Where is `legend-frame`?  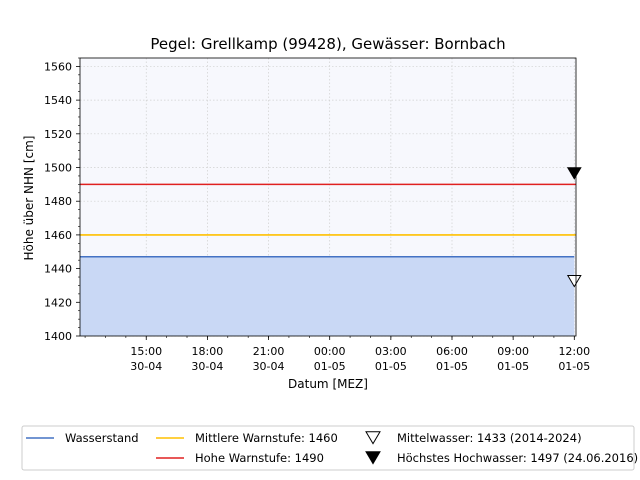 legend-frame is located at coordinates (328, 448).